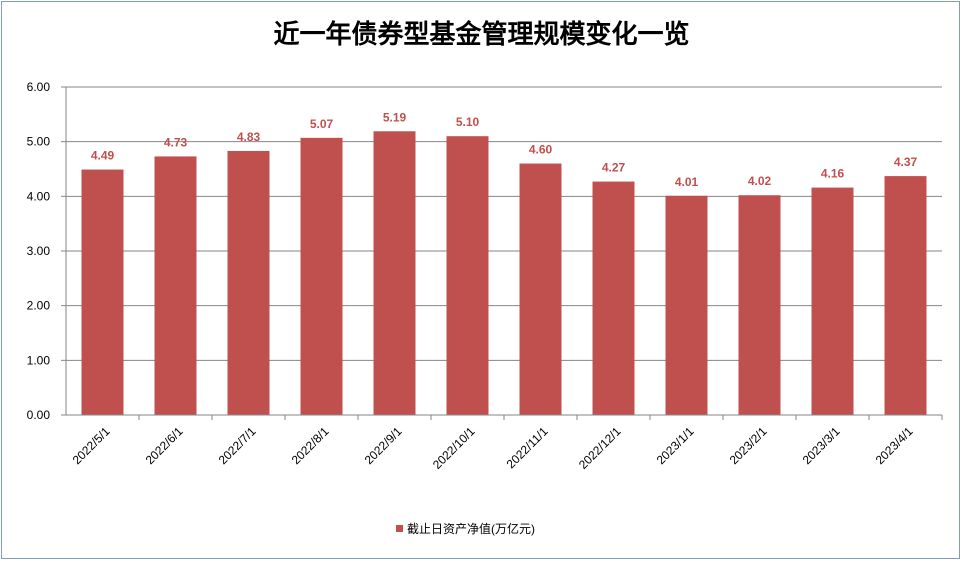  Describe the element at coordinates (614, 168) in the screenshot. I see `data-label: 4.27` at that location.